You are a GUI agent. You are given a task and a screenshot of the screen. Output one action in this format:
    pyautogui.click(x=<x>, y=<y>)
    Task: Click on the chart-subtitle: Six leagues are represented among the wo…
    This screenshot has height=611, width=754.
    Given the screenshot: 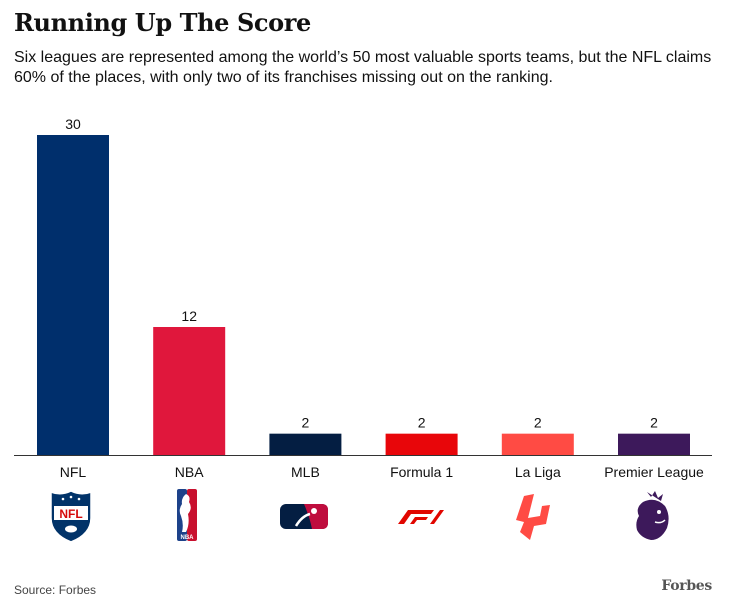 What is the action you would take?
    pyautogui.click(x=363, y=67)
    